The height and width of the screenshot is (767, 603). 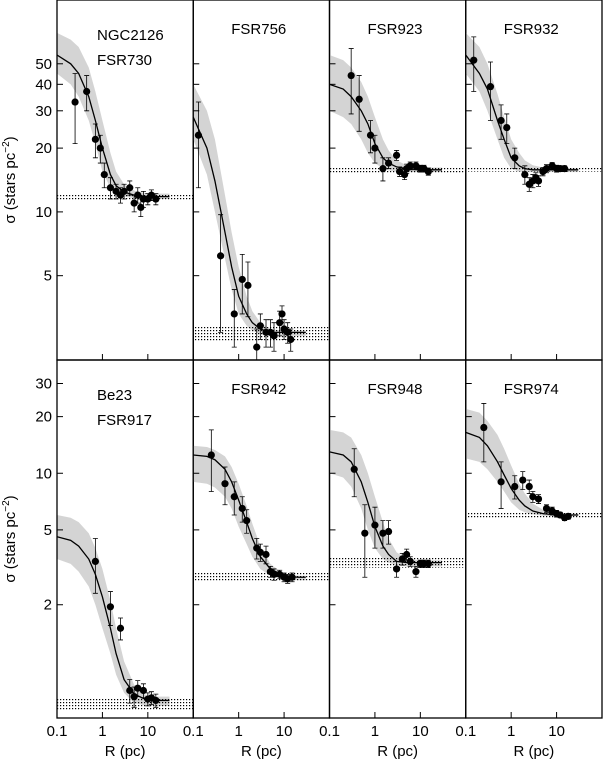 What do you see at coordinates (130, 35) in the screenshot?
I see `panel-title: NGC2126` at bounding box center [130, 35].